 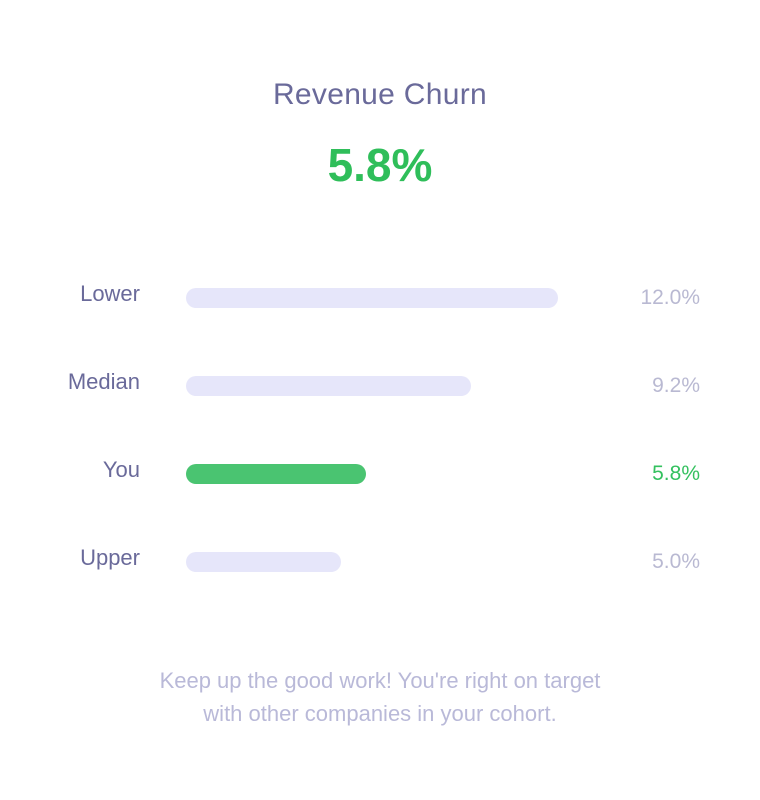 What do you see at coordinates (676, 561) in the screenshot?
I see `row-value-upper: 5.0%` at bounding box center [676, 561].